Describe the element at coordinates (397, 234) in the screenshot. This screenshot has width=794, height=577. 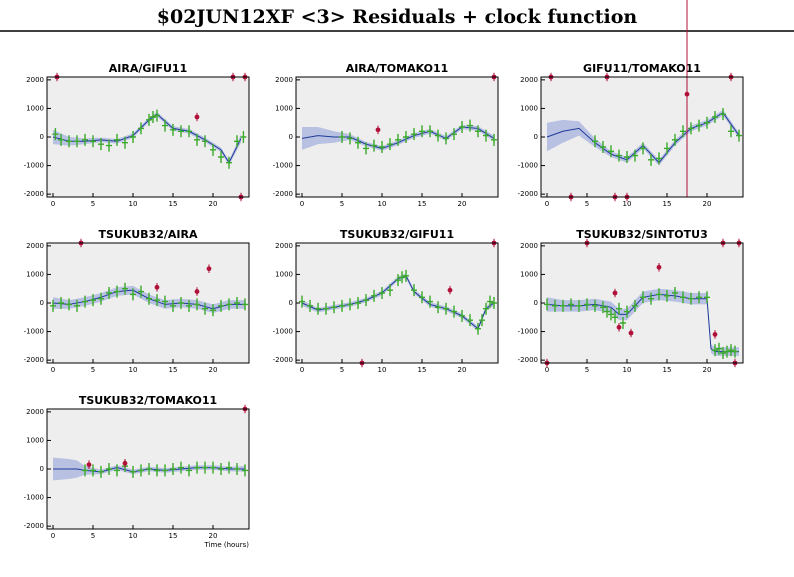
I see `panel-title: TSUKUB32/GIFU11` at that location.